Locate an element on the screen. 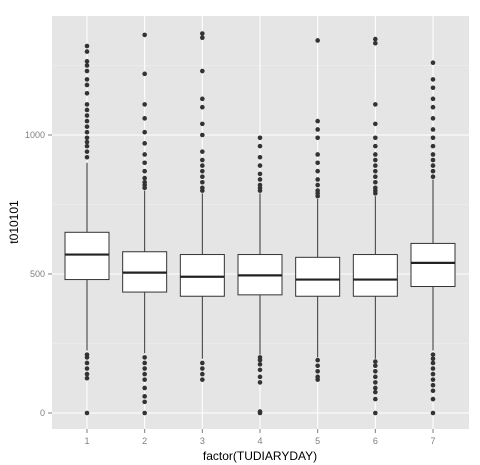 Image resolution: width=480 pixels, height=465 pixels. y-tick-label: 500 is located at coordinates (37, 274).